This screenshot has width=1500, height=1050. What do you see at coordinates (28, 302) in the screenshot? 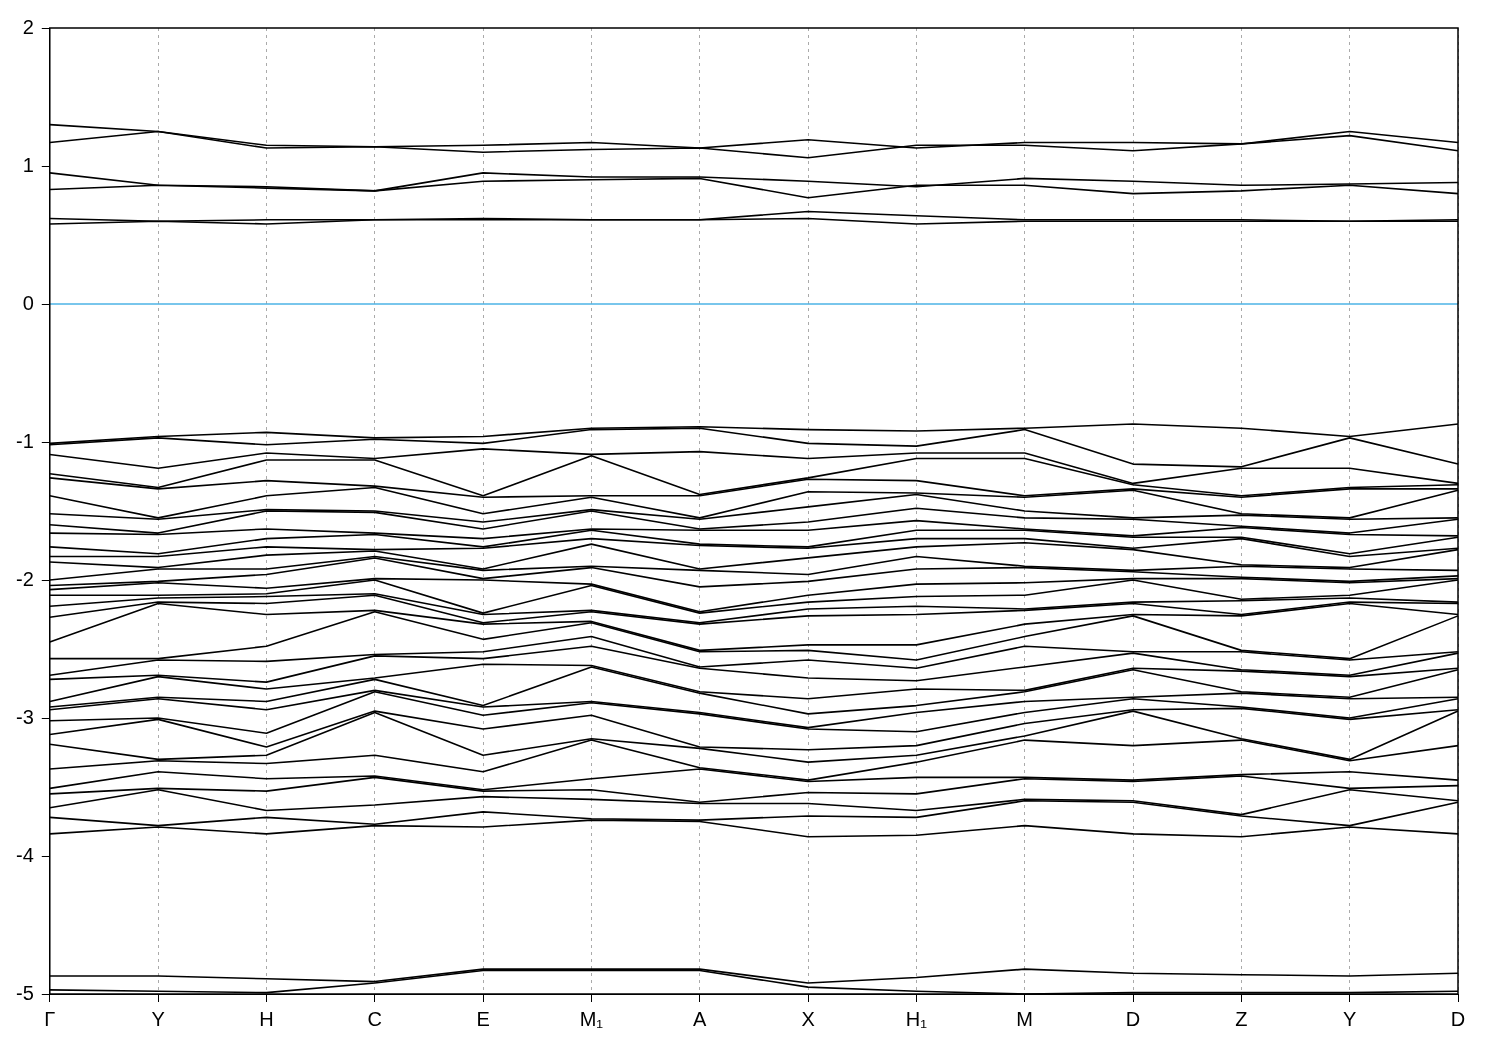
I see `y-tick-label: 0` at bounding box center [28, 302].